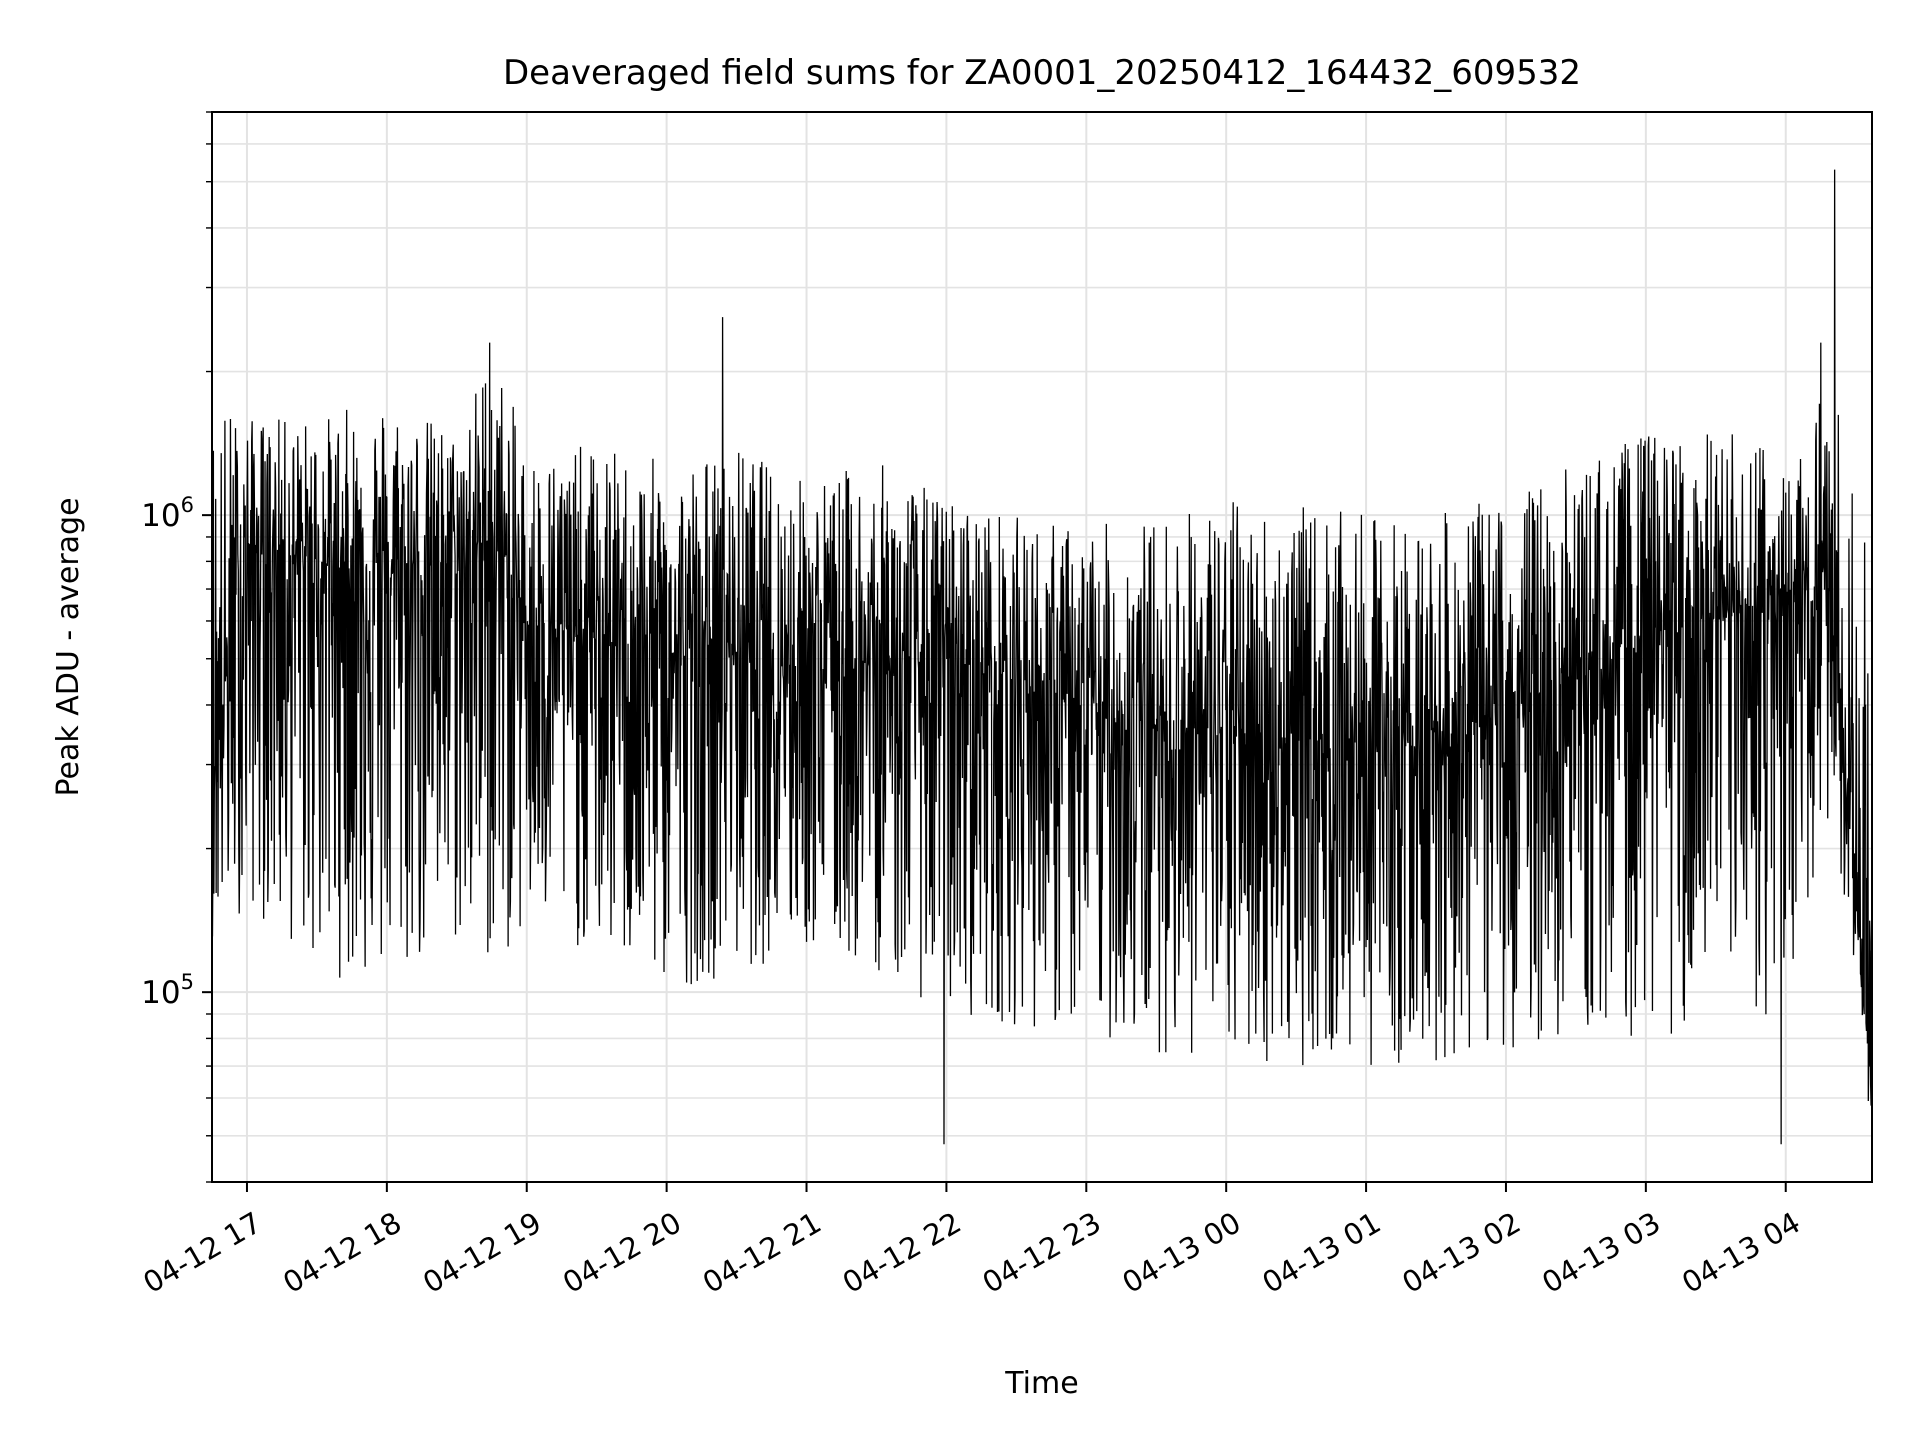 This screenshot has height=1440, width=1920. I want to click on y-axis-label: Peak ADU - average, so click(68, 646).